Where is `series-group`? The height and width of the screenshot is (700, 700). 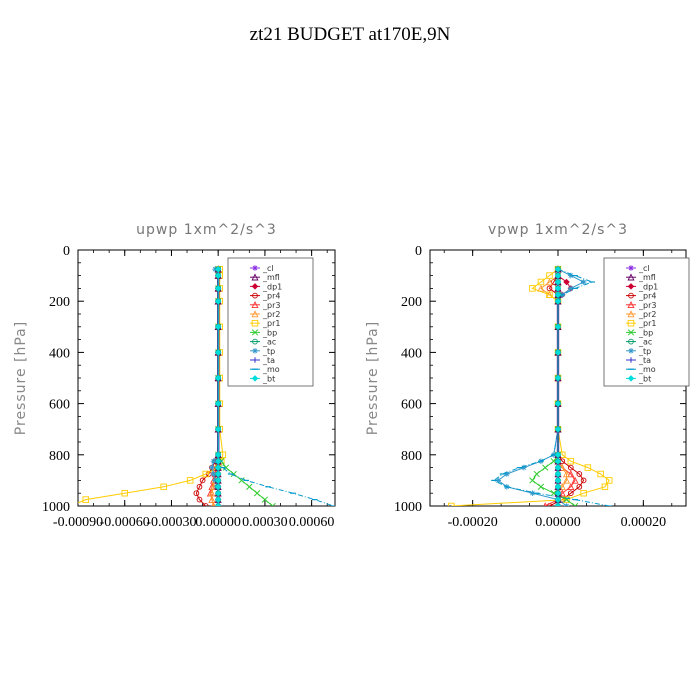
series-group is located at coordinates (206, 385).